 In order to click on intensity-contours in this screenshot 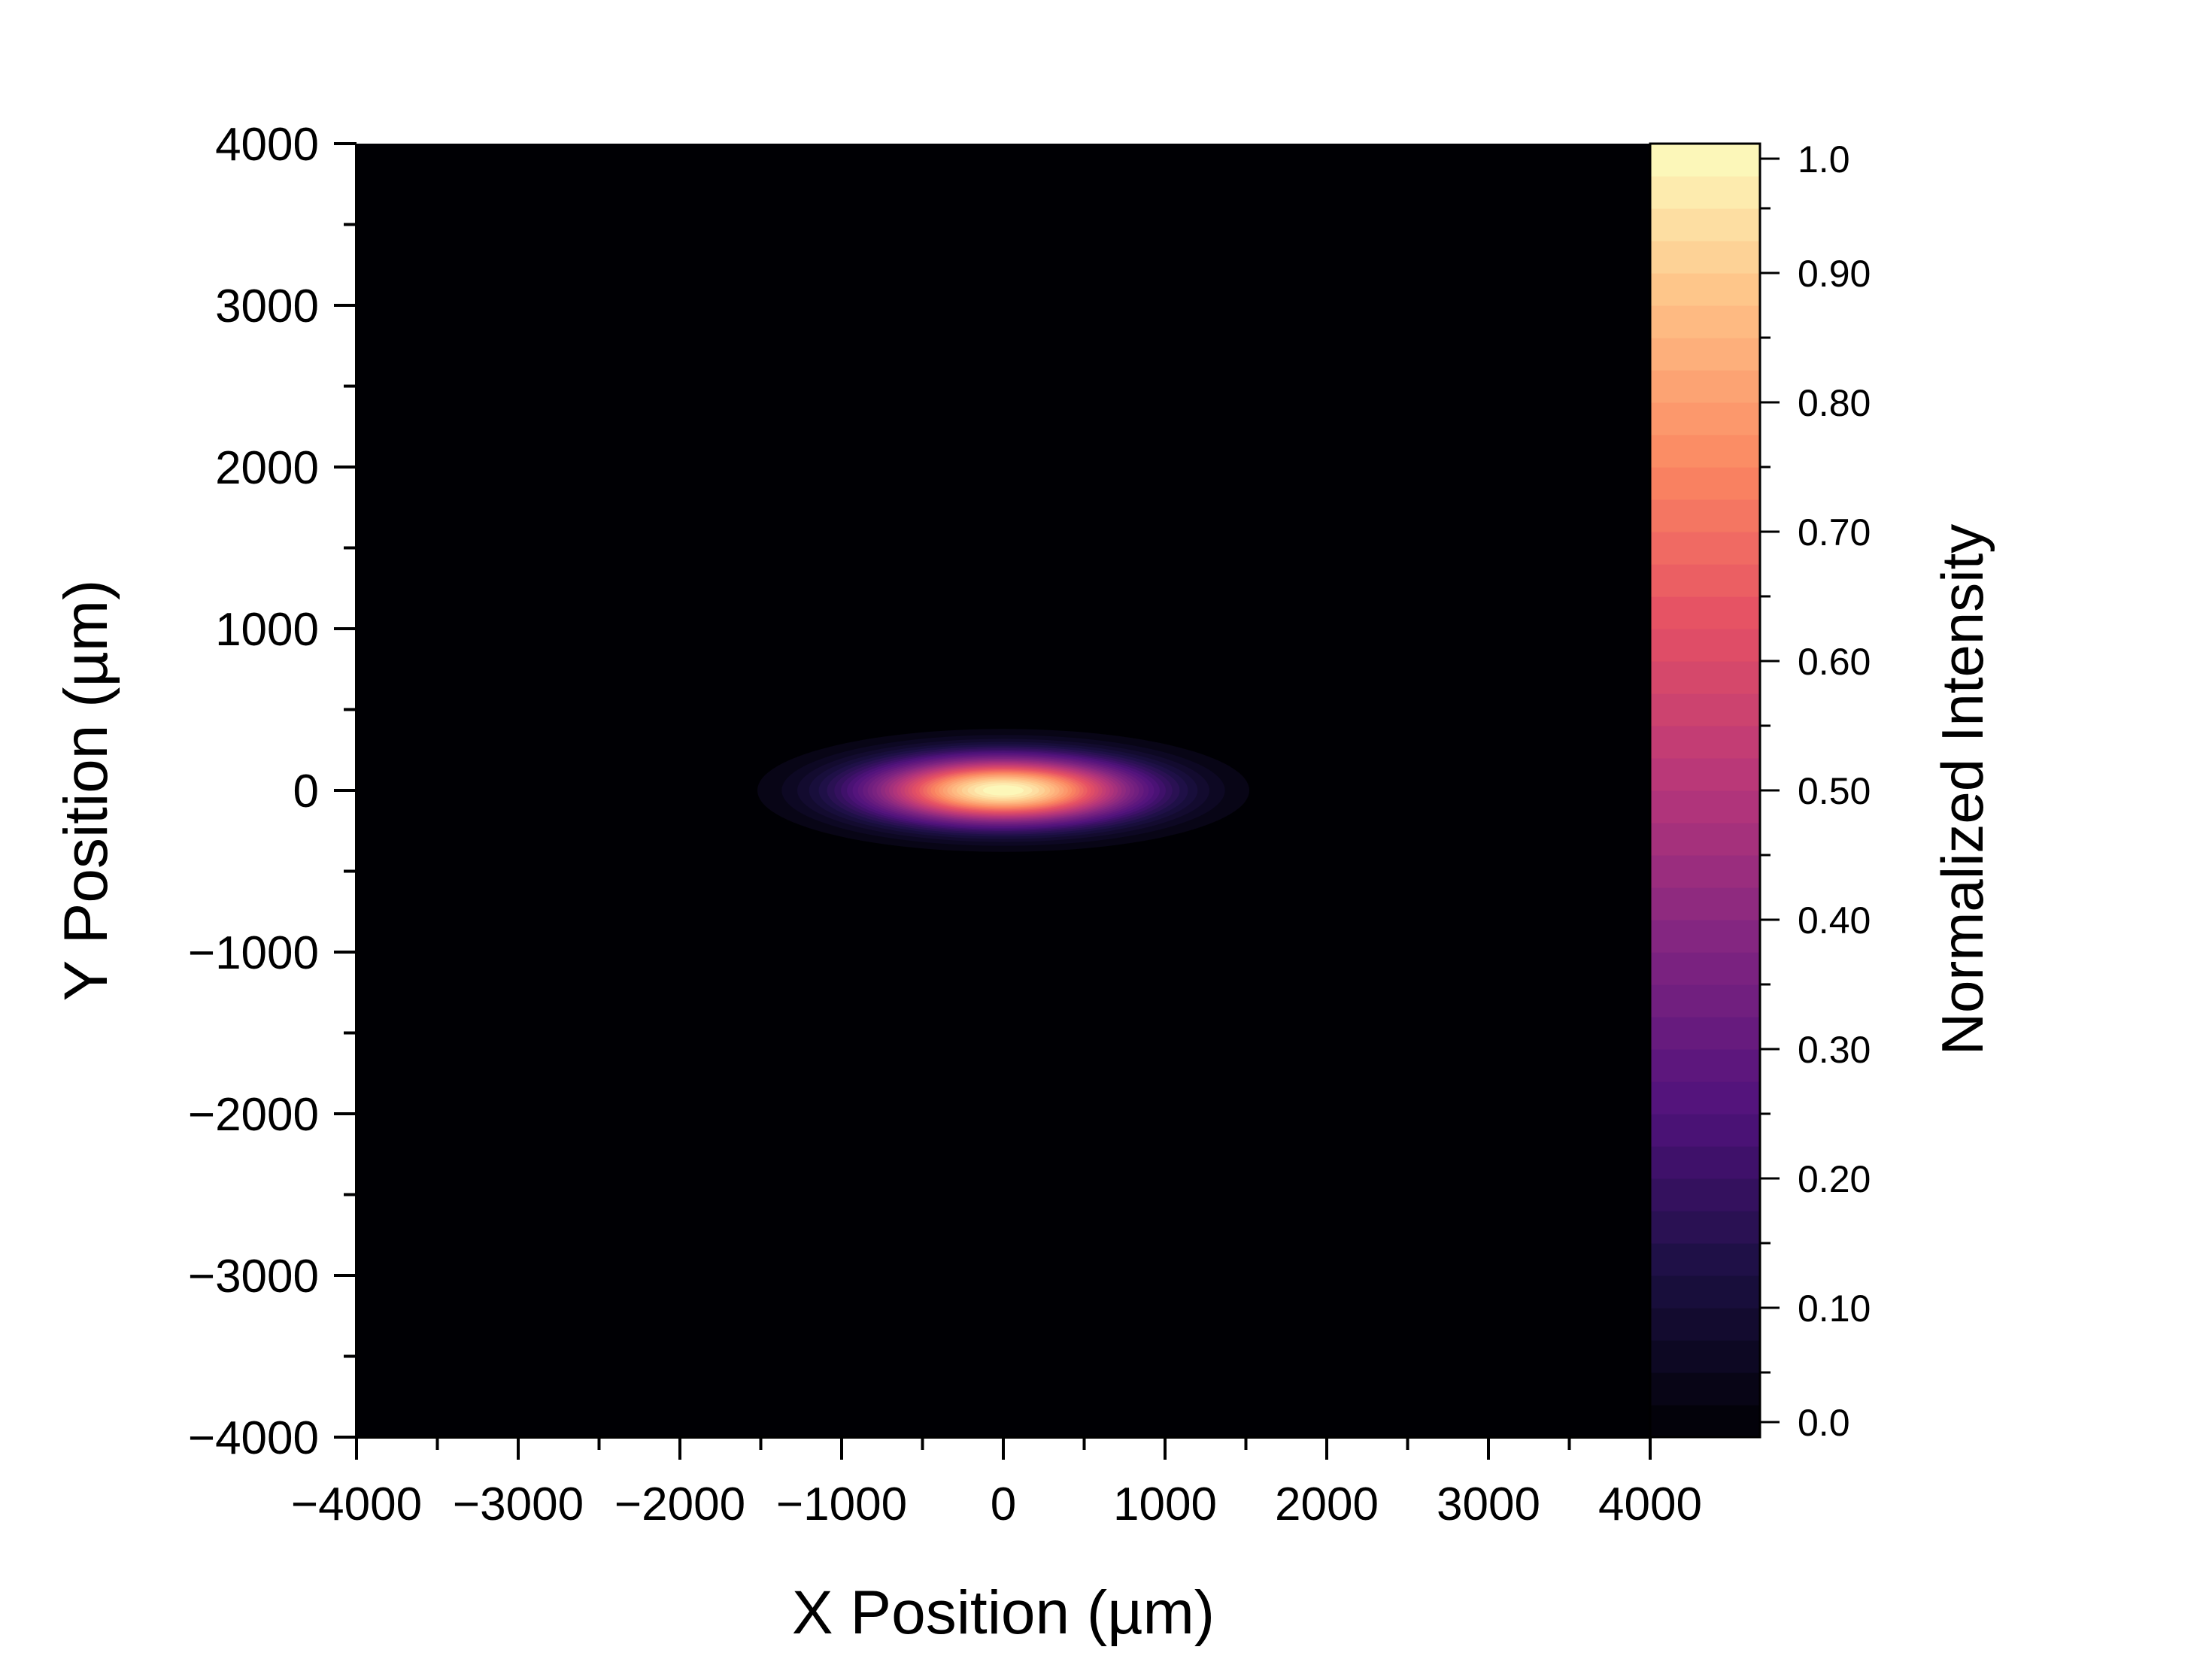, I will do `click(1004, 791)`.